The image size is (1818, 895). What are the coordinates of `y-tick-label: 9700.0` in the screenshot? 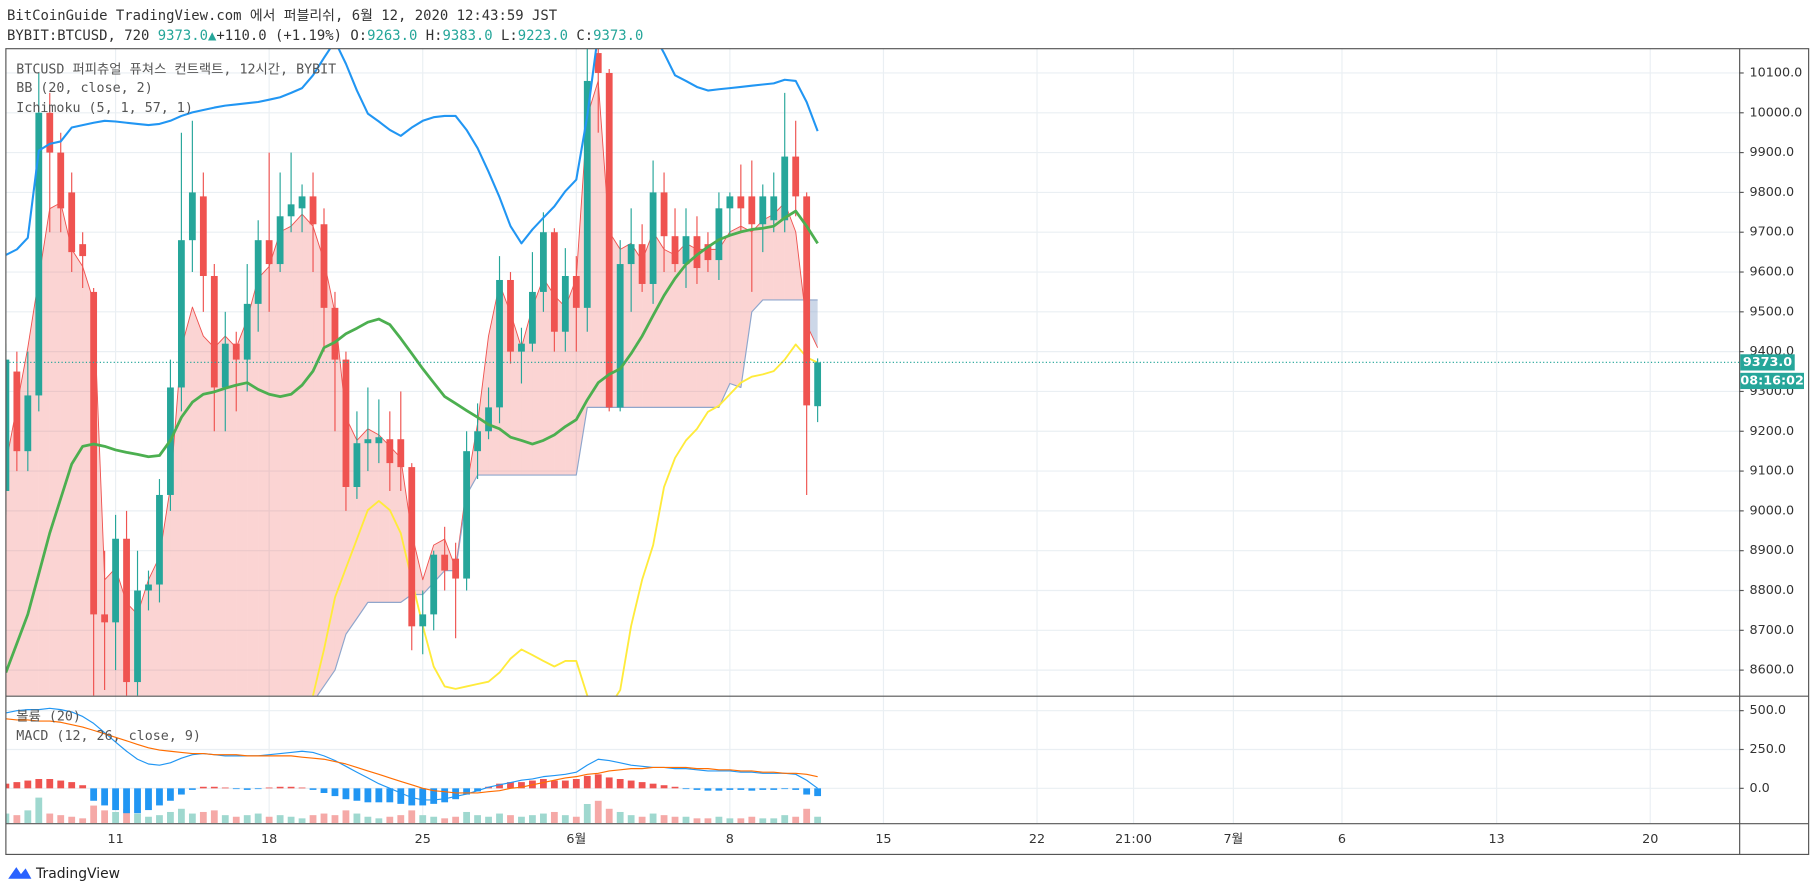 It's located at (1772, 232).